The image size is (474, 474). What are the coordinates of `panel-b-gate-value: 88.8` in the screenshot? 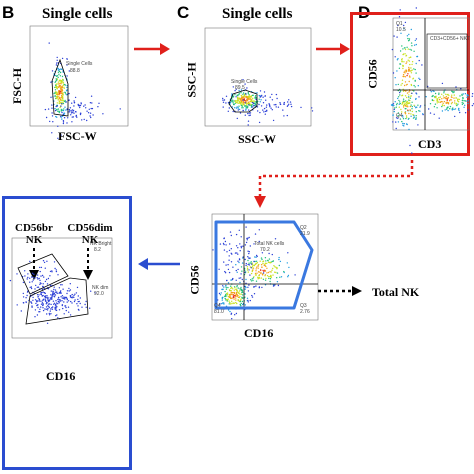 It's located at (75, 71).